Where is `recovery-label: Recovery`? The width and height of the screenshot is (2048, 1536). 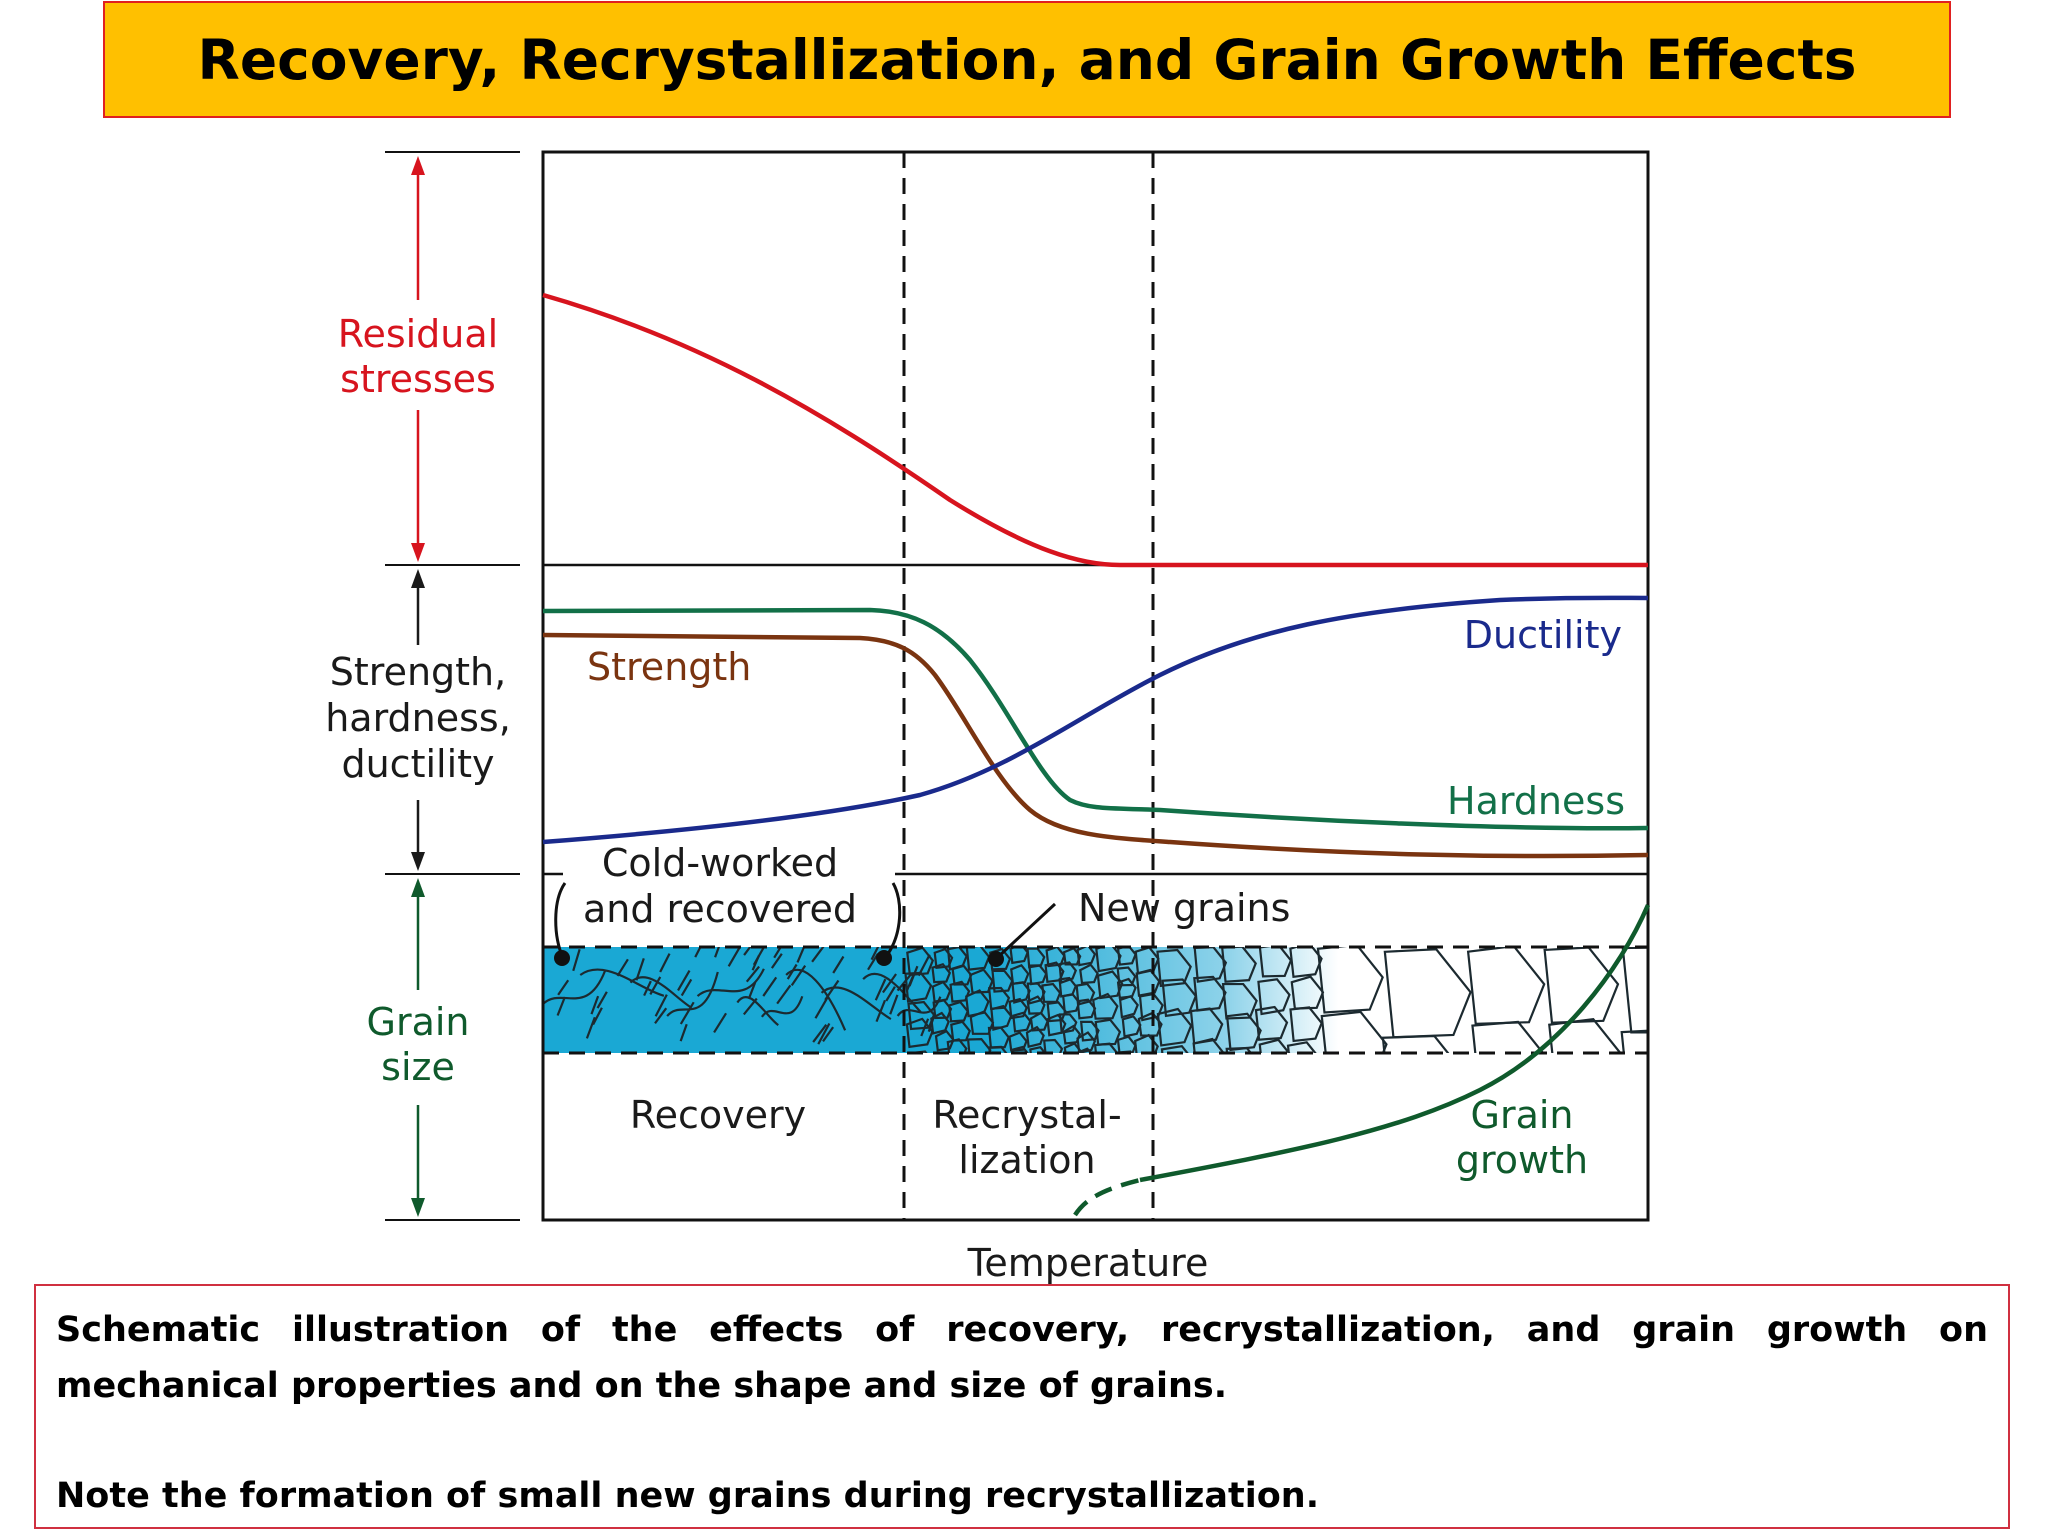
recovery-label: Recovery is located at coordinates (718, 1115).